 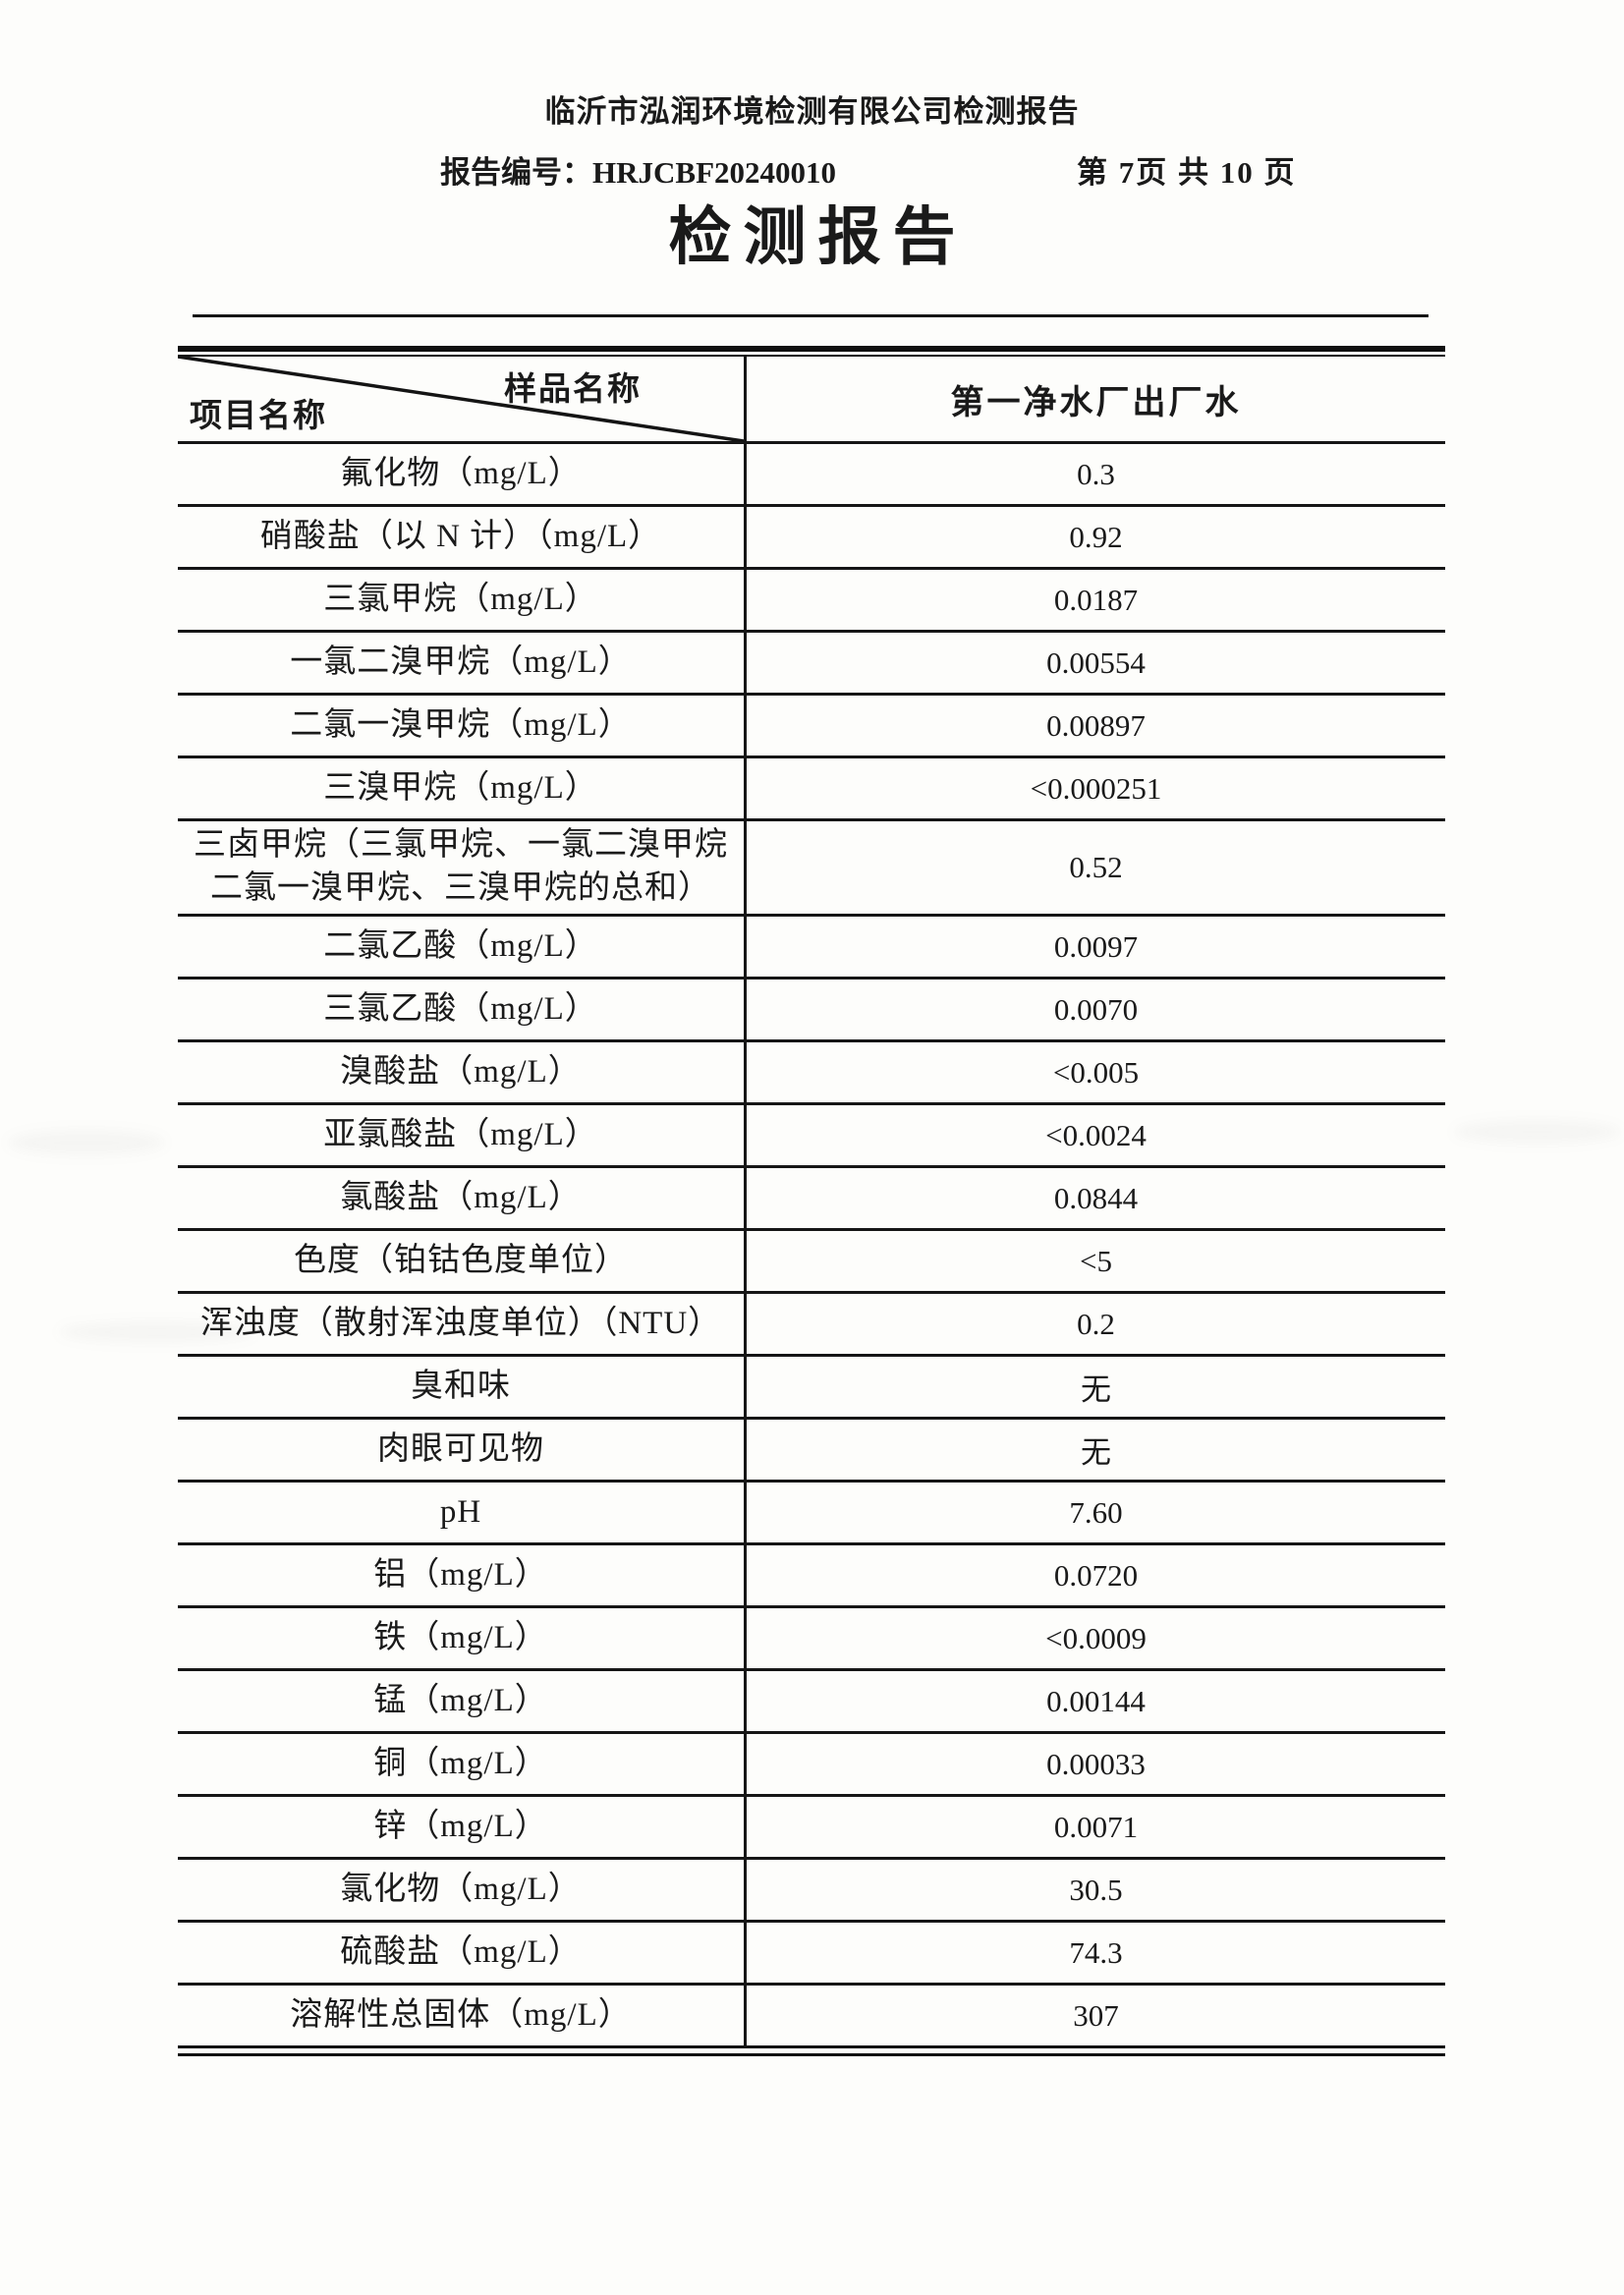 I want to click on table-row: 三溴甲烷（mg/L） <0.000251, so click(x=811, y=788).